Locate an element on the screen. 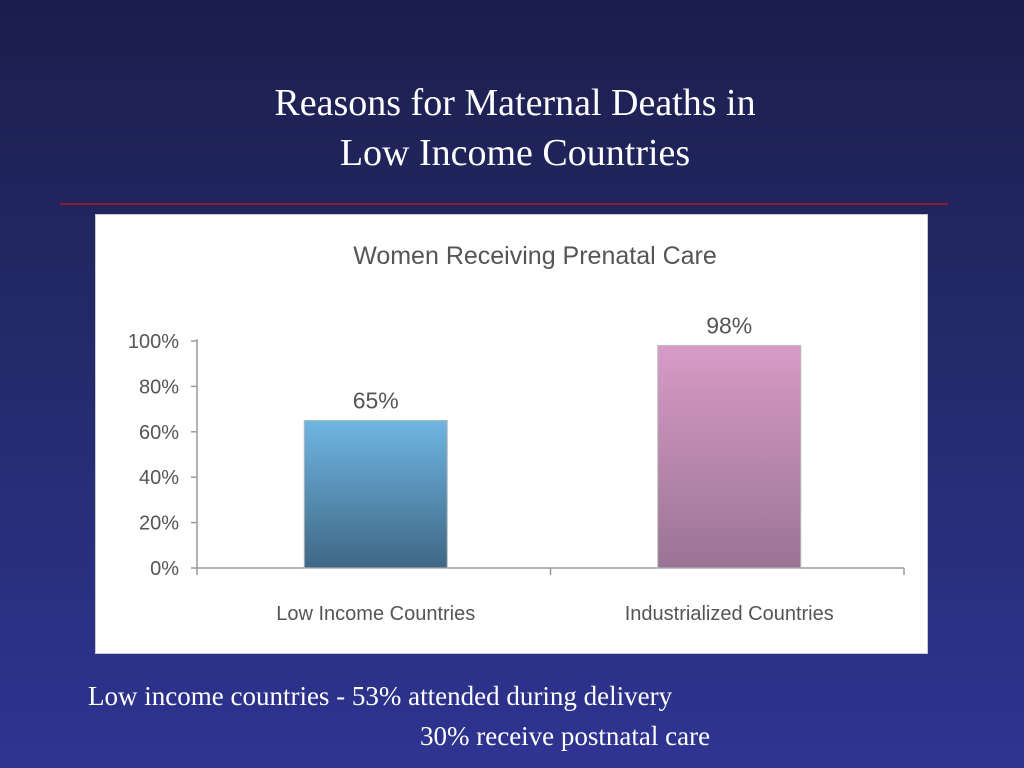 This screenshot has width=1024, height=768. chart-title: Women Receiving Prenatal Care is located at coordinates (535, 256).